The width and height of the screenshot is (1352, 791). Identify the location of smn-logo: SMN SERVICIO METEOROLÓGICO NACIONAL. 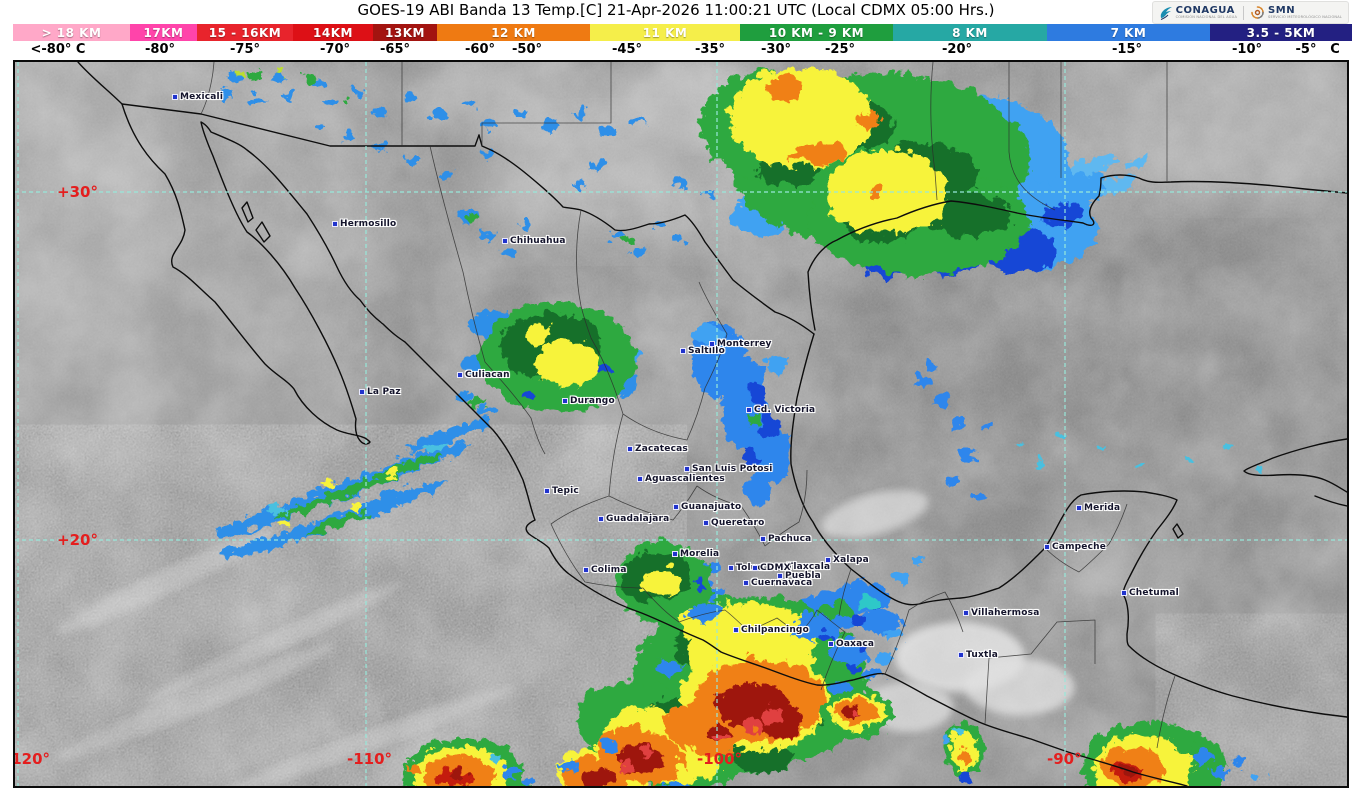
(1296, 12).